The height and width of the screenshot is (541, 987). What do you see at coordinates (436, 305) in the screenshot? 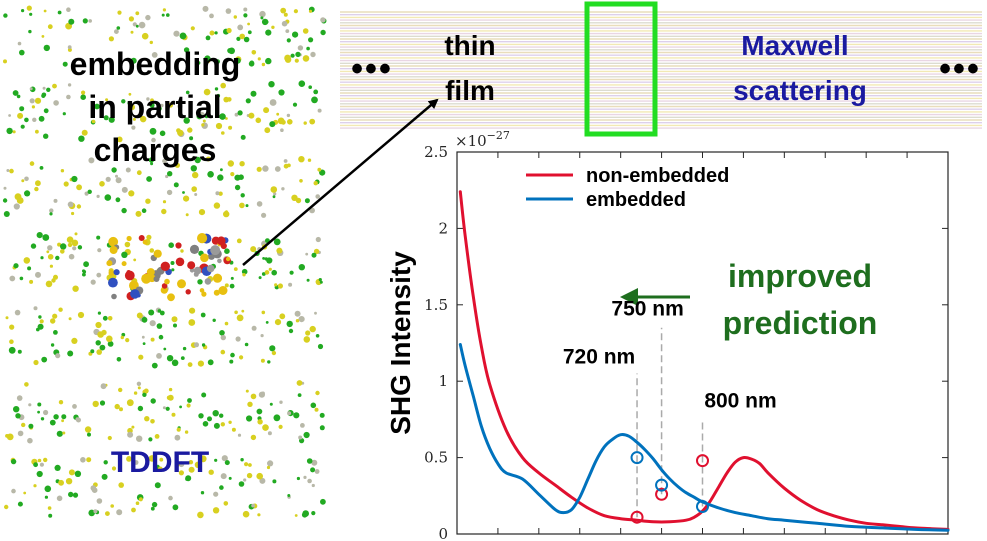
I see `y-tick-label: 1.5` at bounding box center [436, 305].